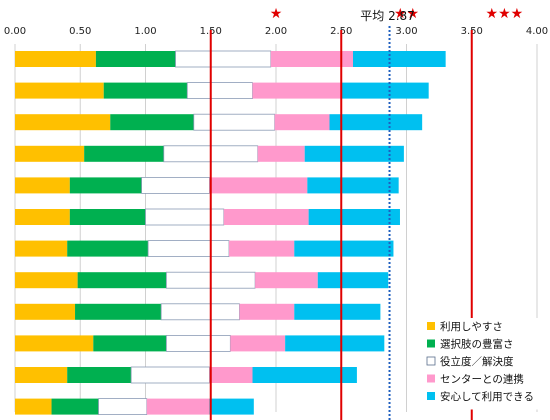 The image size is (550, 420). Describe the element at coordinates (406, 31) in the screenshot. I see `x-tick-label: 3.00` at that location.